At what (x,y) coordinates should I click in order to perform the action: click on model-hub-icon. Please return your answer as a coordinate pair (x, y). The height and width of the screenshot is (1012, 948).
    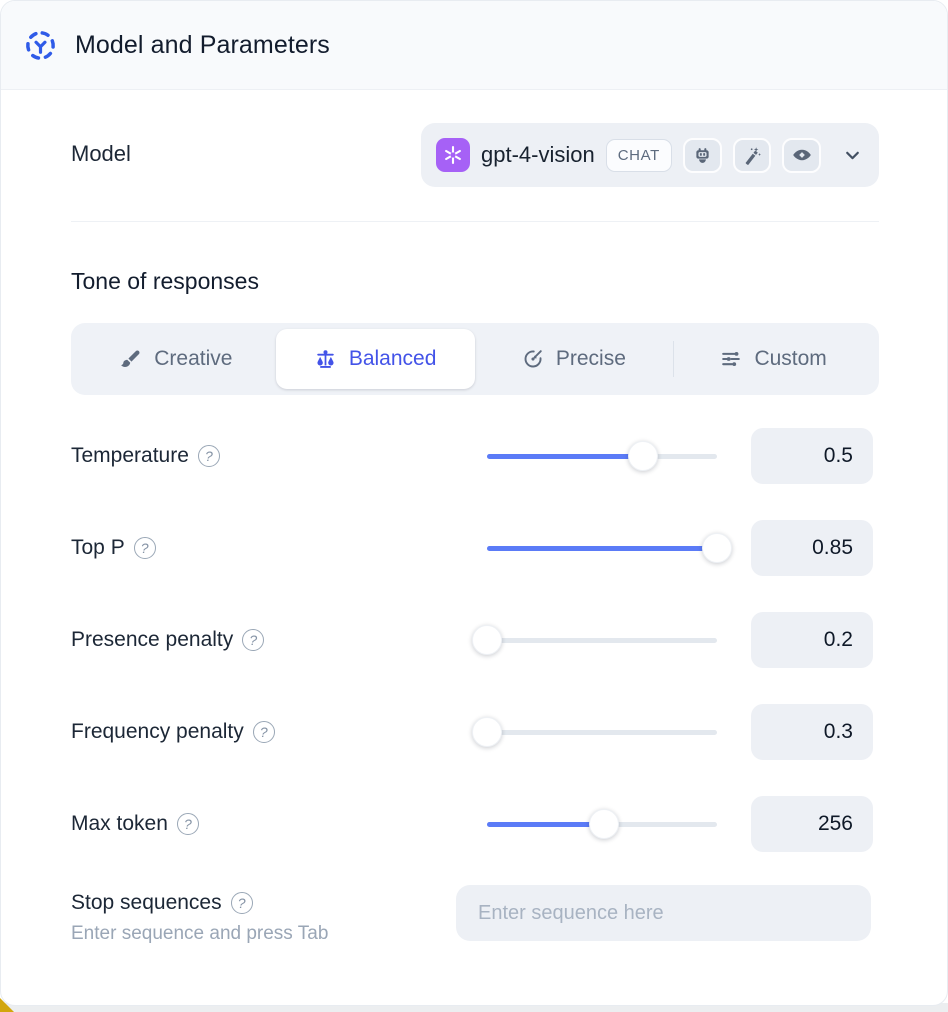
    Looking at the image, I should click on (40, 45).